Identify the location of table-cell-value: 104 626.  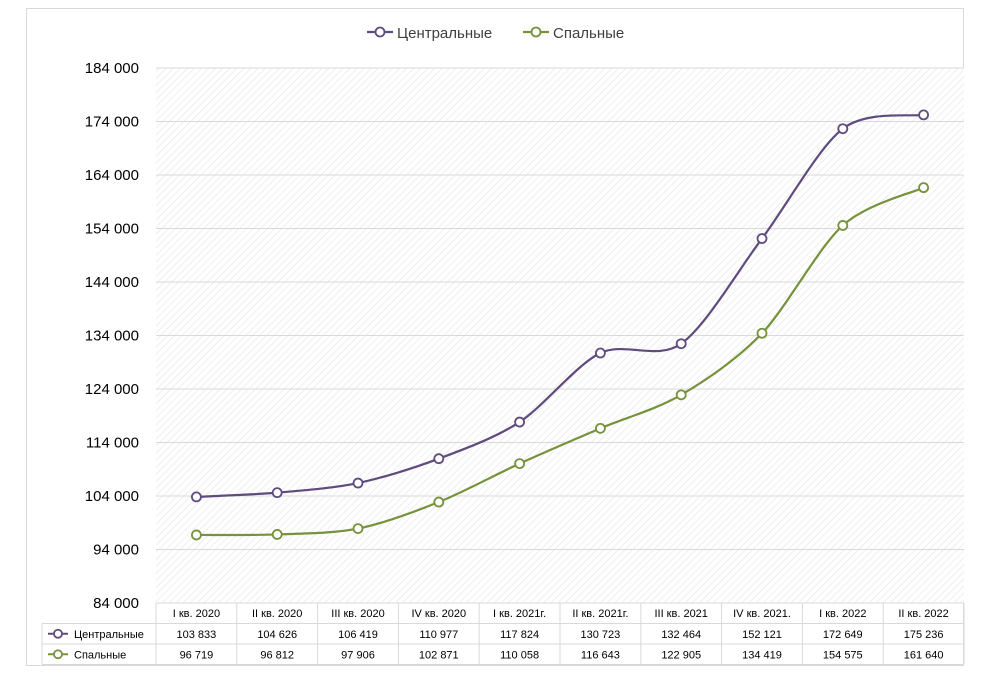
(277, 635).